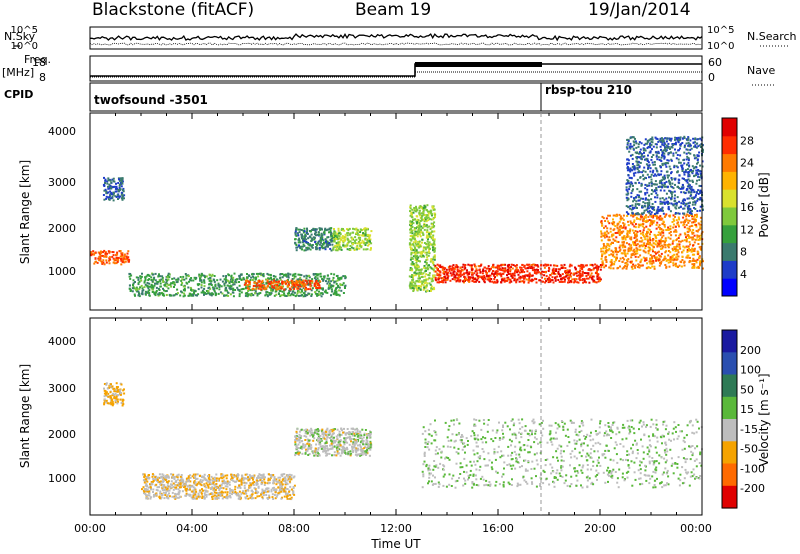 This screenshot has width=800, height=554. What do you see at coordinates (62, 182) in the screenshot?
I see `power-ytick-3000: 3000` at bounding box center [62, 182].